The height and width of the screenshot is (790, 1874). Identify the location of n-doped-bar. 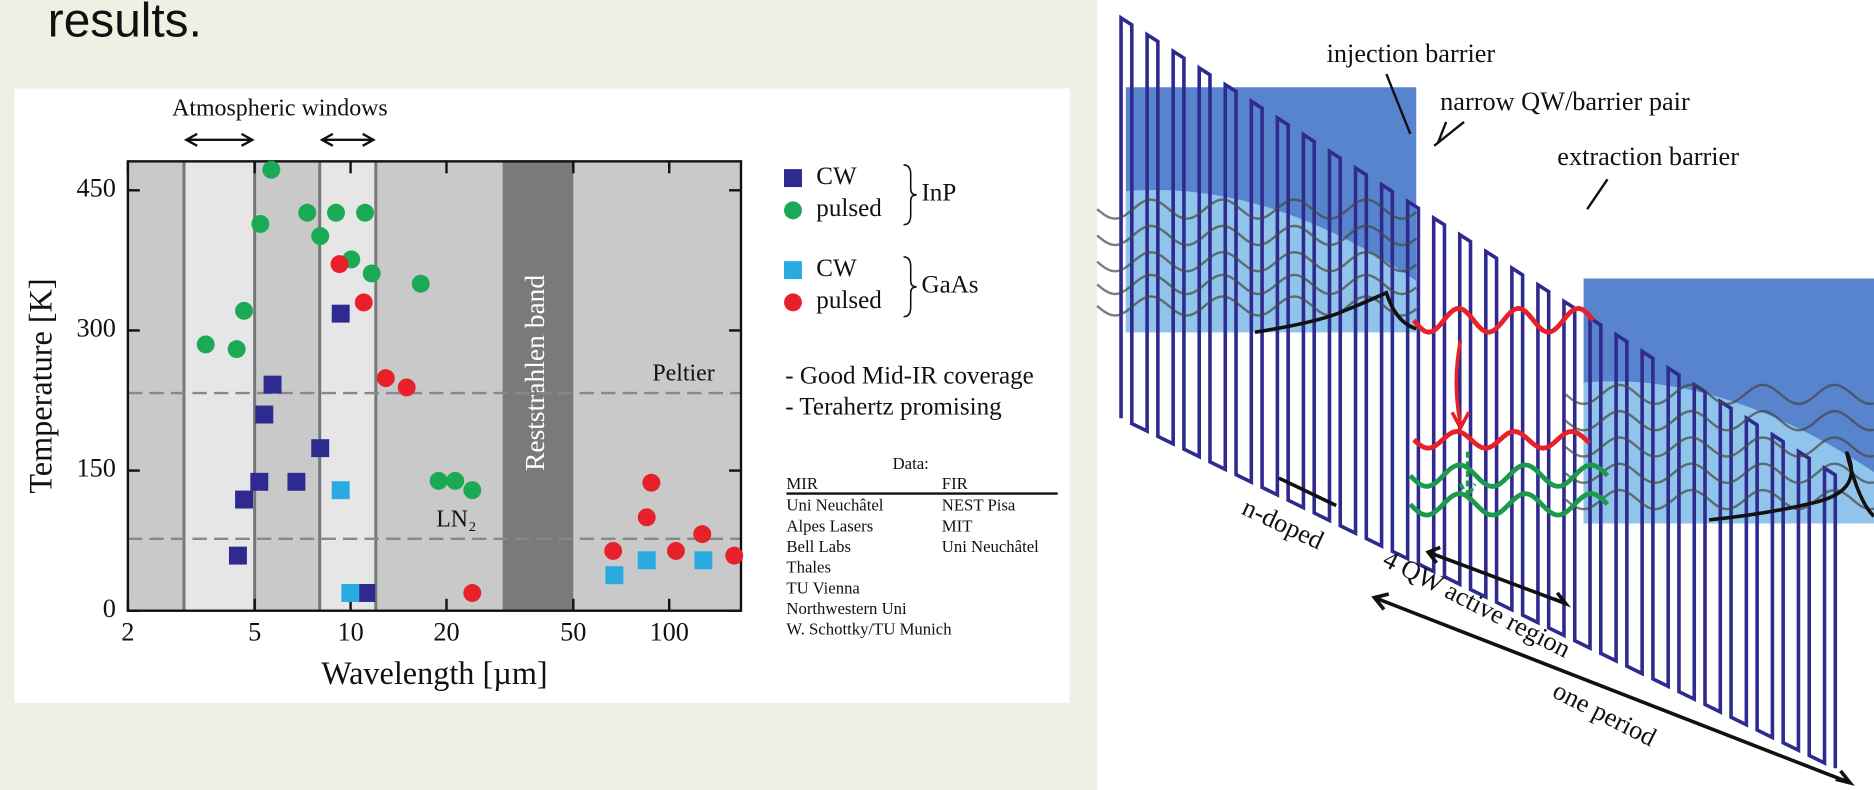
(1307, 492).